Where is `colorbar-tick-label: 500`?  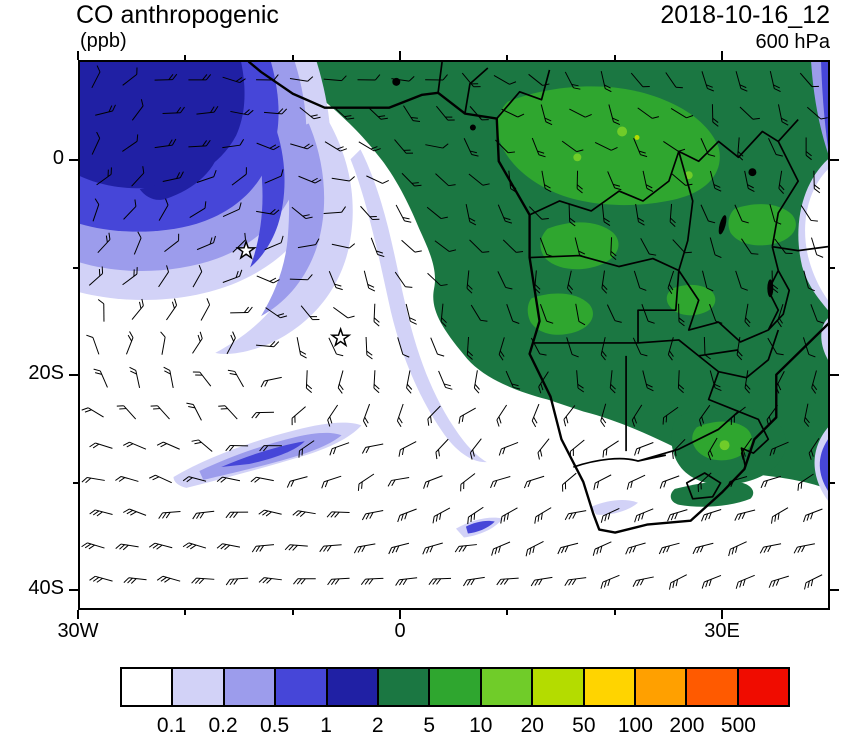
colorbar-tick-label: 500 is located at coordinates (738, 725).